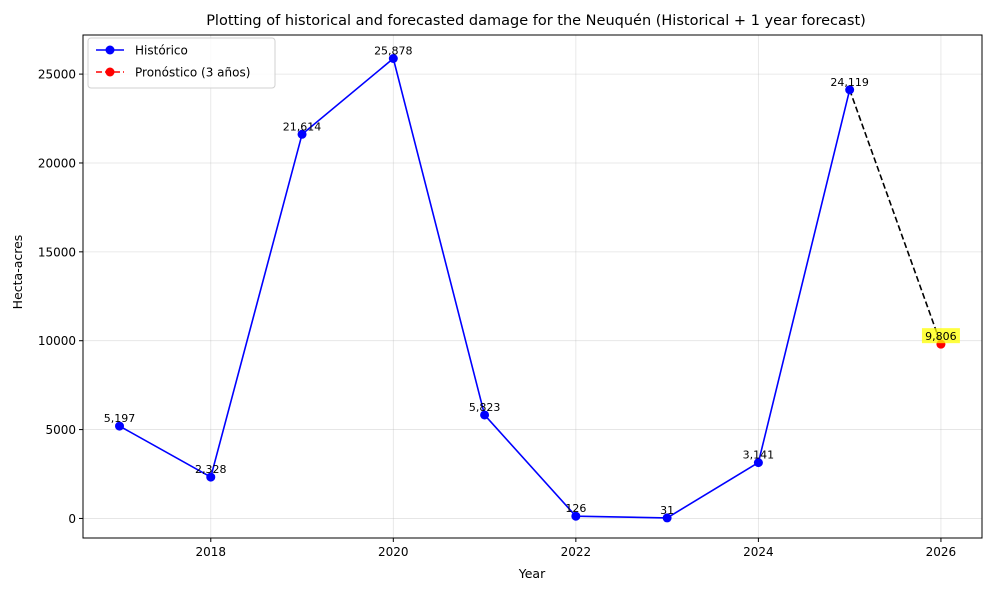 This screenshot has width=989, height=594. I want to click on y-tick-label: 25000, so click(57, 75).